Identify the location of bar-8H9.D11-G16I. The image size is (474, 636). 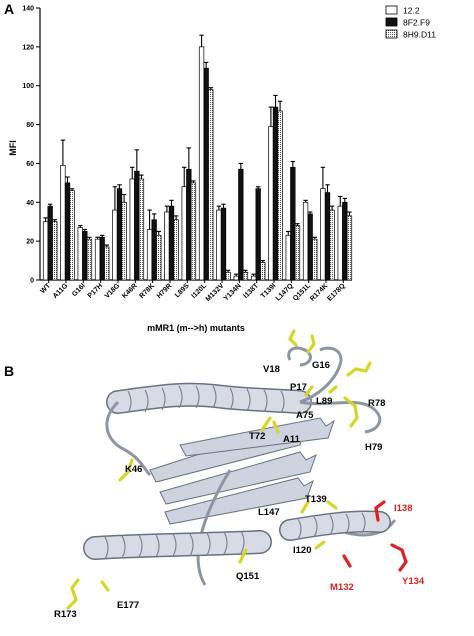
(89, 259).